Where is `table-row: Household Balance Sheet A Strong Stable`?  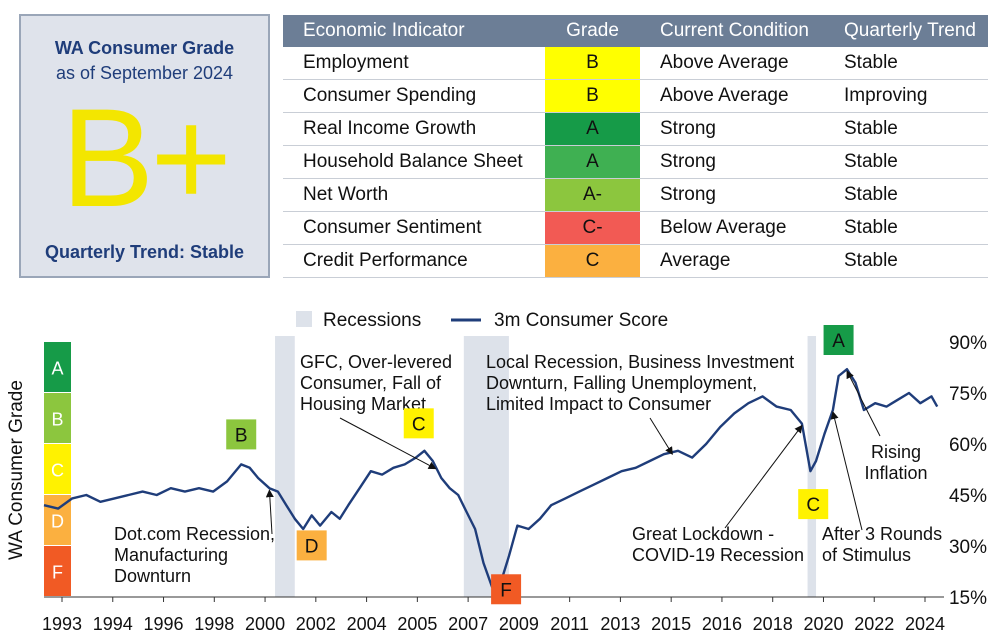
table-row: Household Balance Sheet A Strong Stable is located at coordinates (635, 162).